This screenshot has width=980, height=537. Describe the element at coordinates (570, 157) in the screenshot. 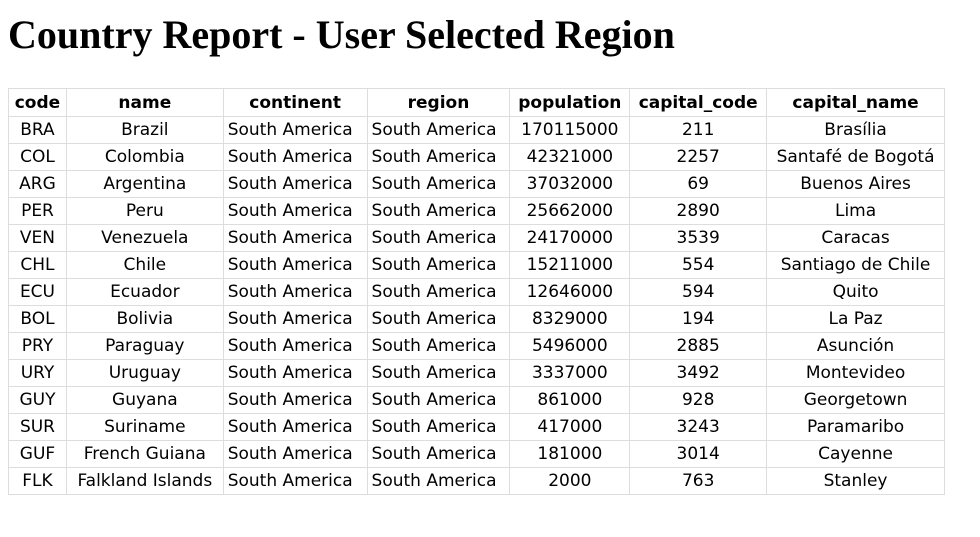

I see `cell-population: 42321000` at that location.